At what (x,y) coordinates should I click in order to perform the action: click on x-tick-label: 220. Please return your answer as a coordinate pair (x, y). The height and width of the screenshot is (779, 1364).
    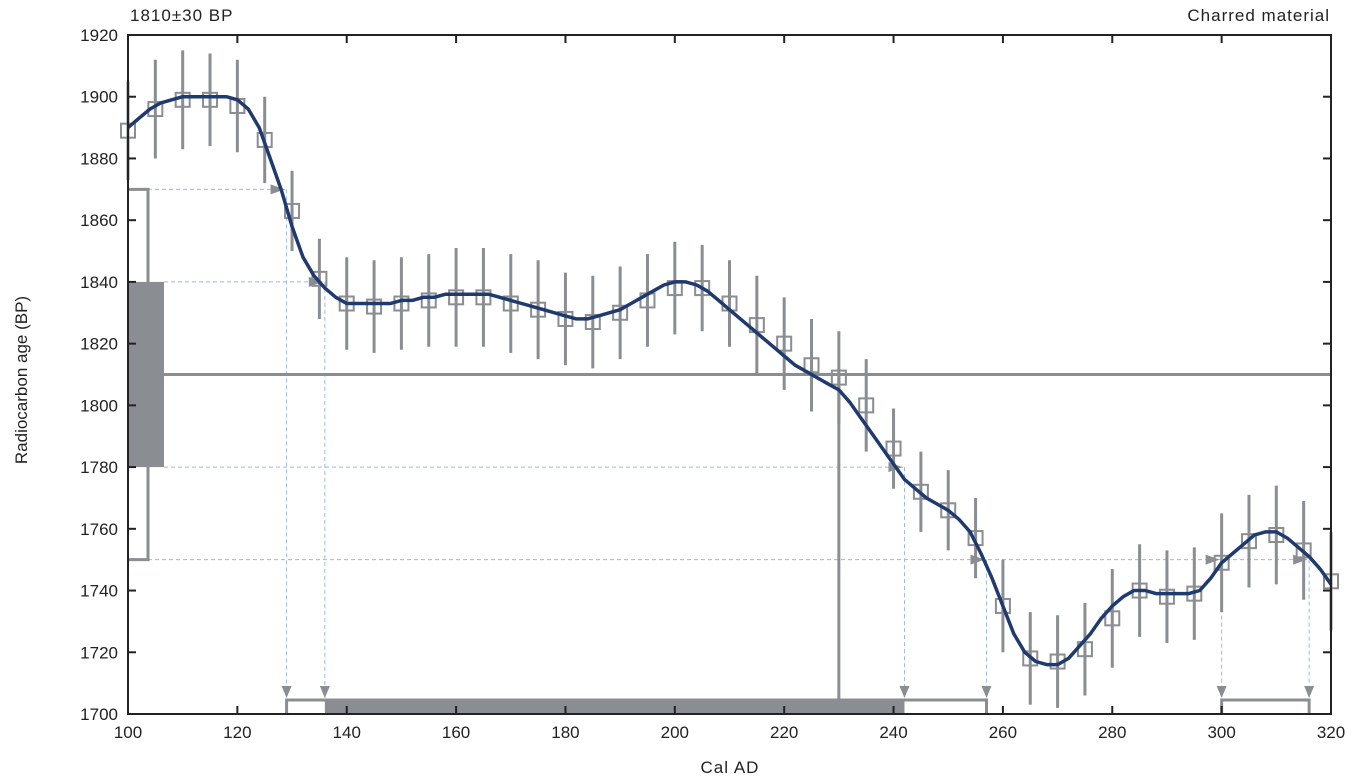
    Looking at the image, I should click on (784, 732).